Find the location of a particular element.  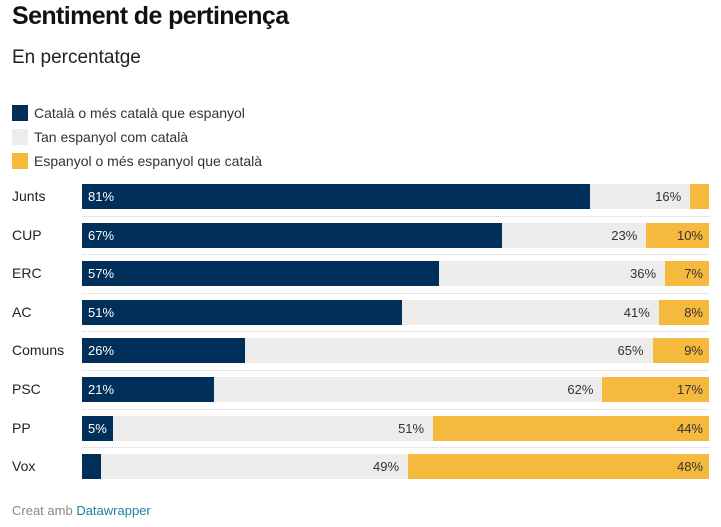

data-label: 65% is located at coordinates (630, 351).